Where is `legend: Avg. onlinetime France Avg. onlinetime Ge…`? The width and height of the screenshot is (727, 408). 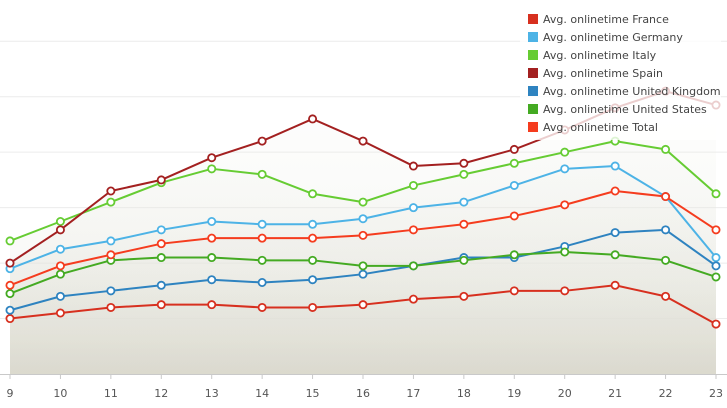
legend: Avg. onlinetime France Avg. onlinetime Ge… is located at coordinates (620, 74).